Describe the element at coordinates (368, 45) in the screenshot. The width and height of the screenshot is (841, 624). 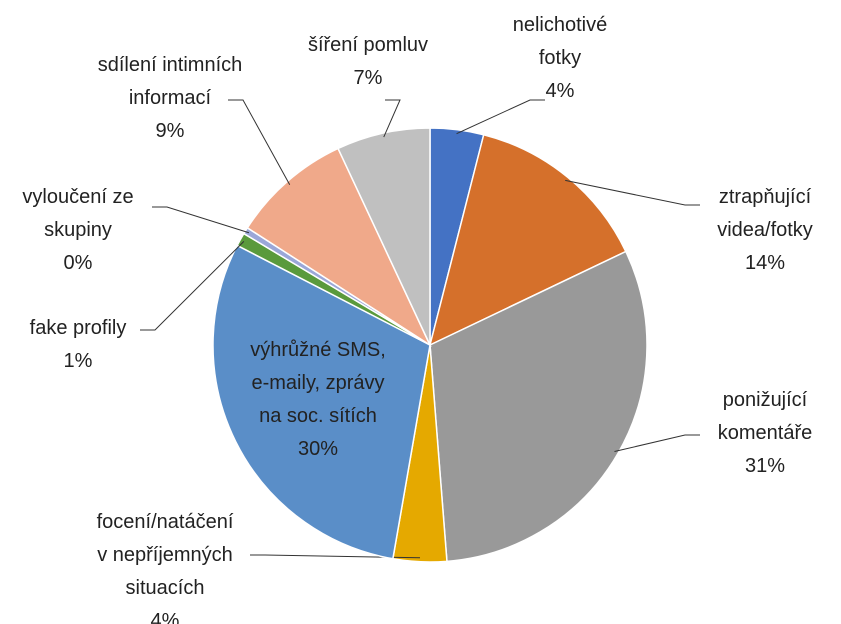
I see `slice-label: šíření pomluv` at that location.